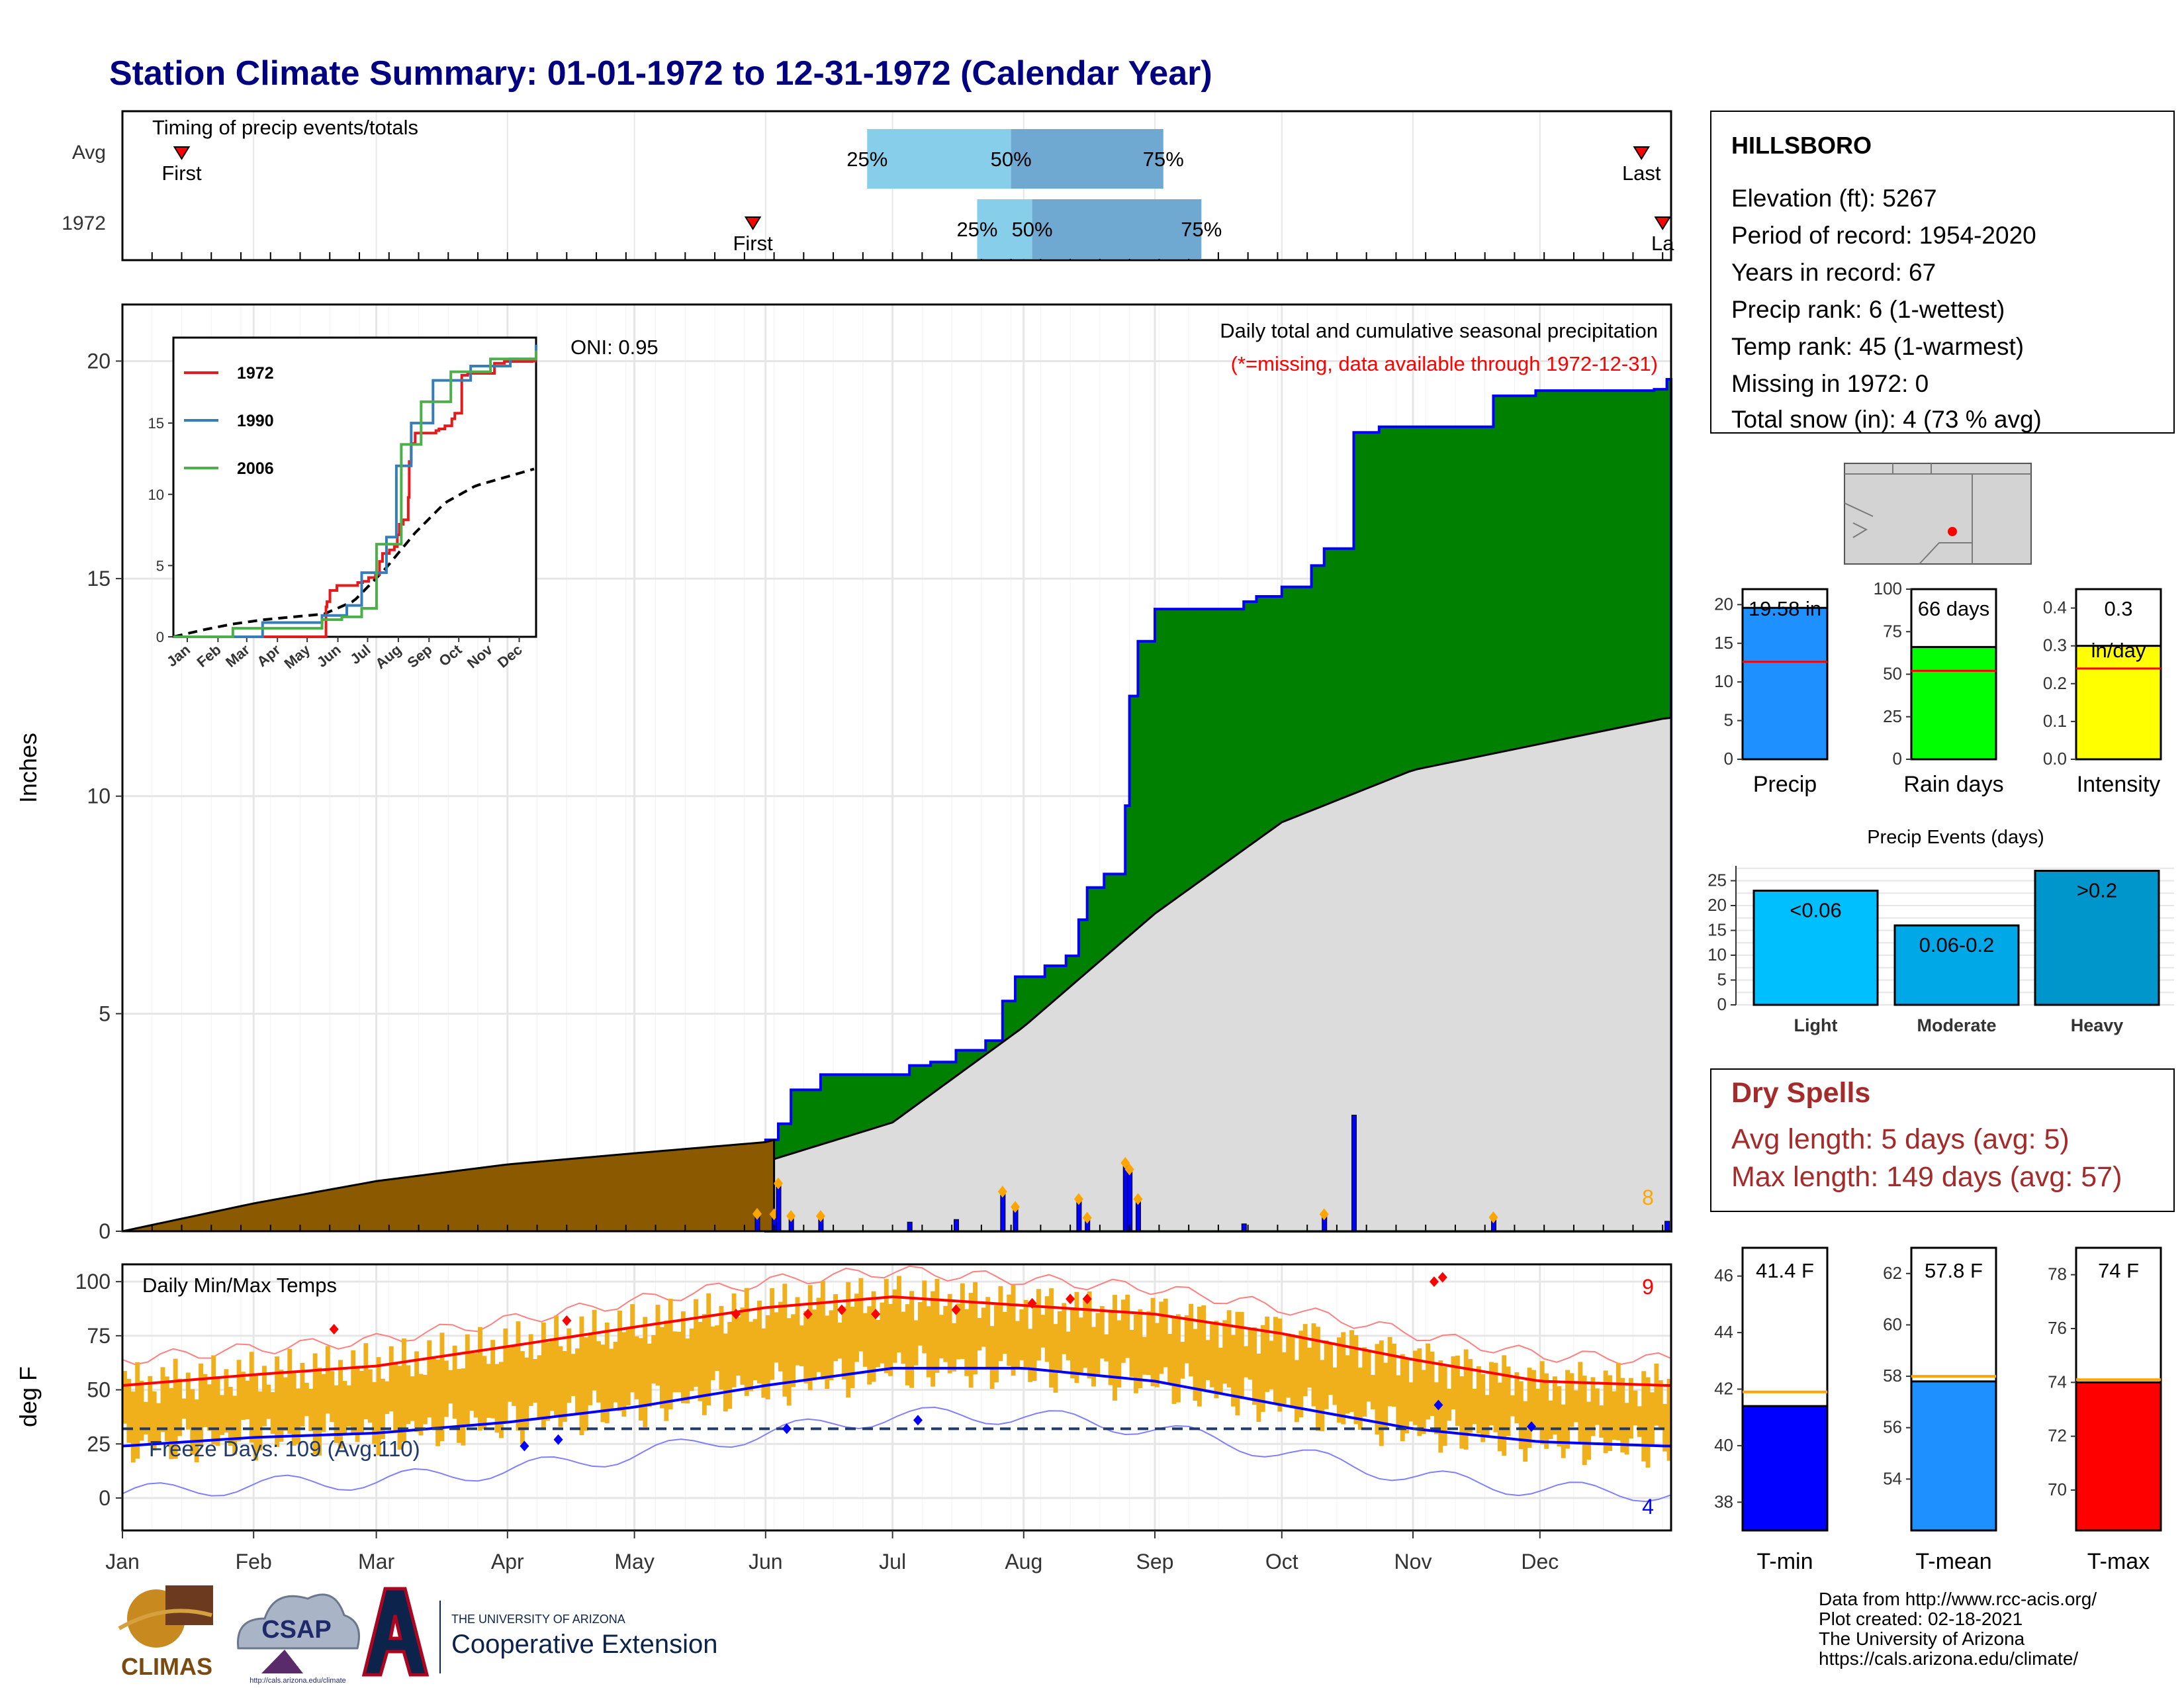  What do you see at coordinates (156, 423) in the screenshot?
I see `inset-y-tick-label: 15` at bounding box center [156, 423].